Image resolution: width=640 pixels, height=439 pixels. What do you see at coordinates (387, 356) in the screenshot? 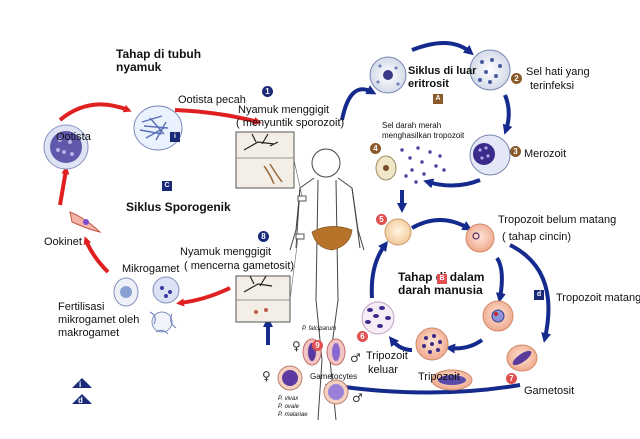
I see `released-tripozoit-line1: Tripozoit` at bounding box center [387, 356].